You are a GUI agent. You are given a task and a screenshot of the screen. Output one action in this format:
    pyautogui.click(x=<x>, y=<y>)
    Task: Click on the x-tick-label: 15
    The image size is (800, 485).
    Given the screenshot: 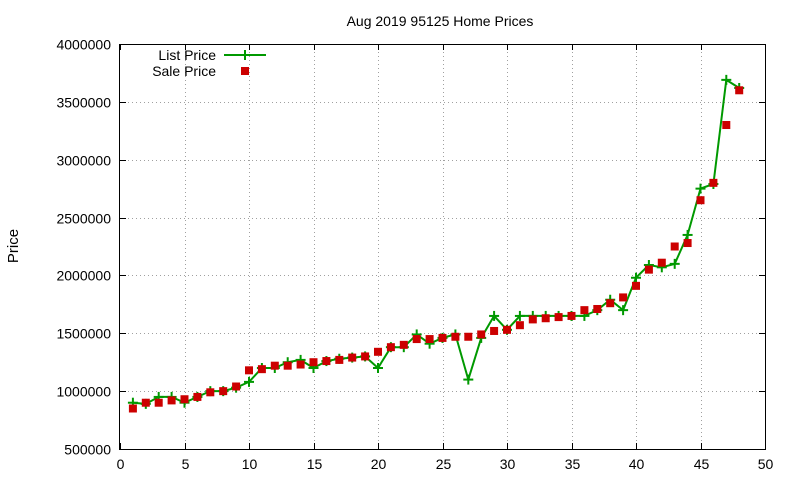 What is the action you would take?
    pyautogui.click(x=315, y=464)
    